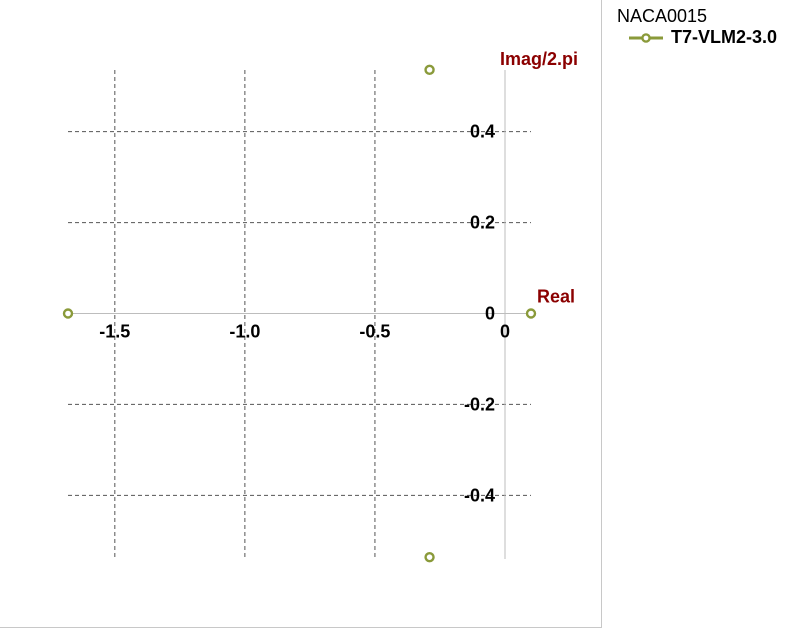 This screenshot has width=804, height=630. Describe the element at coordinates (479, 404) in the screenshot. I see `y-tick-label: -0.2` at that location.